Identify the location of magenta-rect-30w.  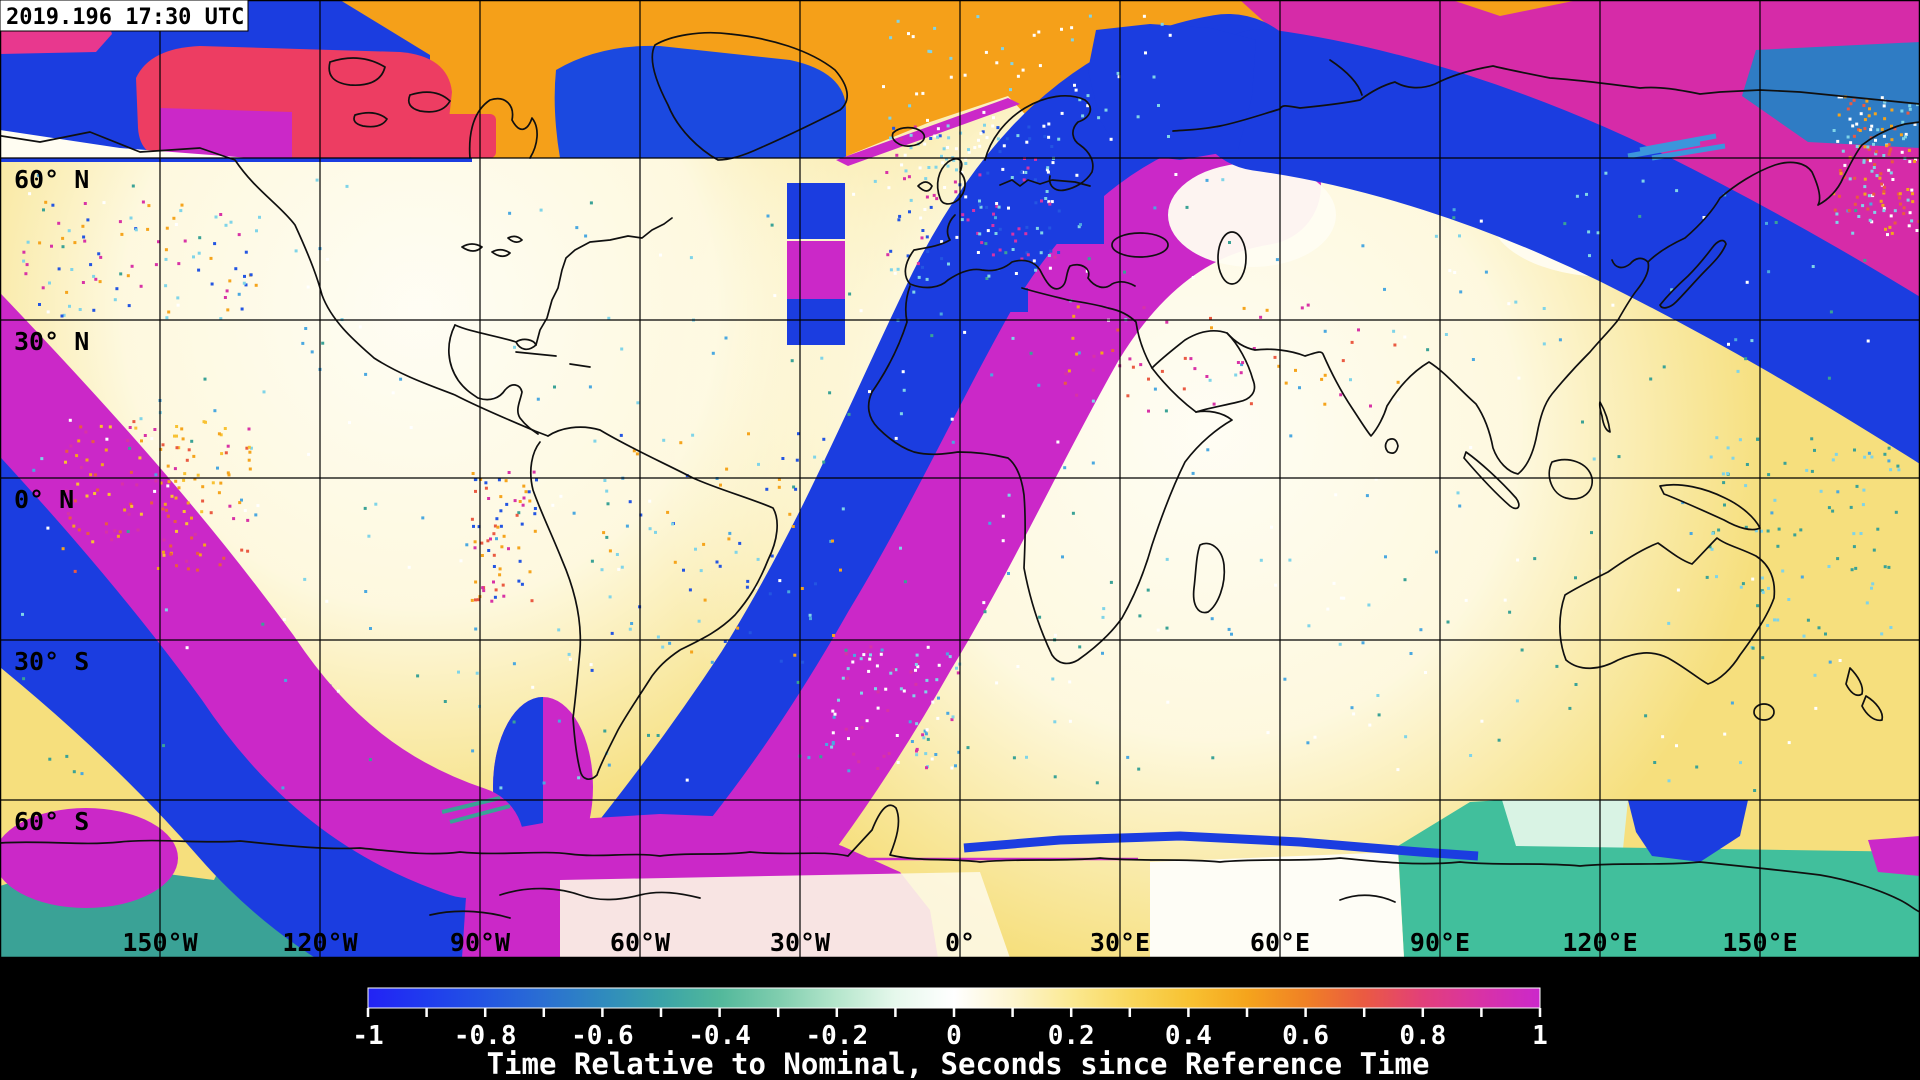
(816, 270).